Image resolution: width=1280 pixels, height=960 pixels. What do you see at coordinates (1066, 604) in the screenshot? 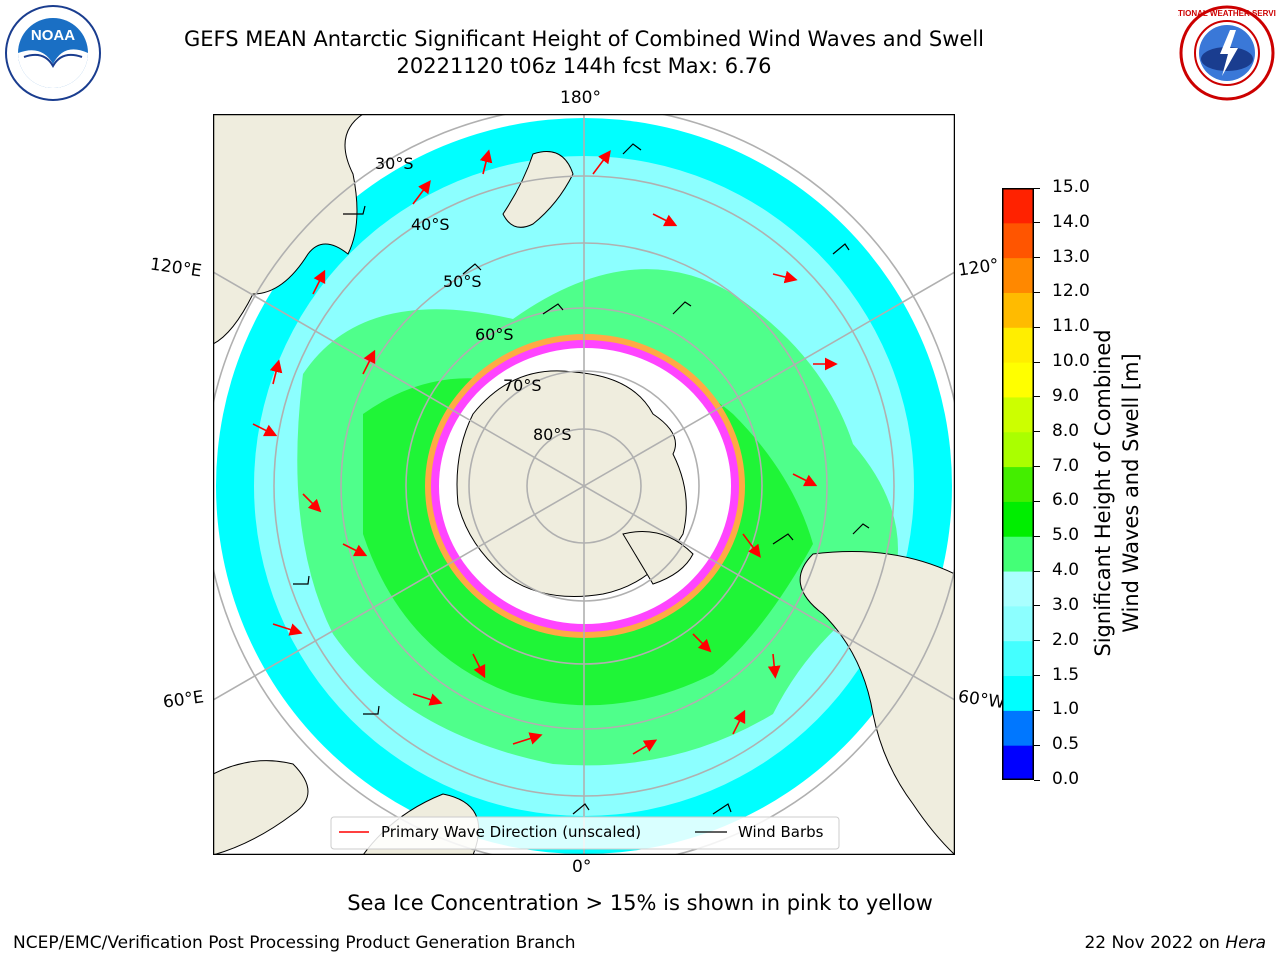
I see `colorbar-tick-label: 3.0` at bounding box center [1066, 604].